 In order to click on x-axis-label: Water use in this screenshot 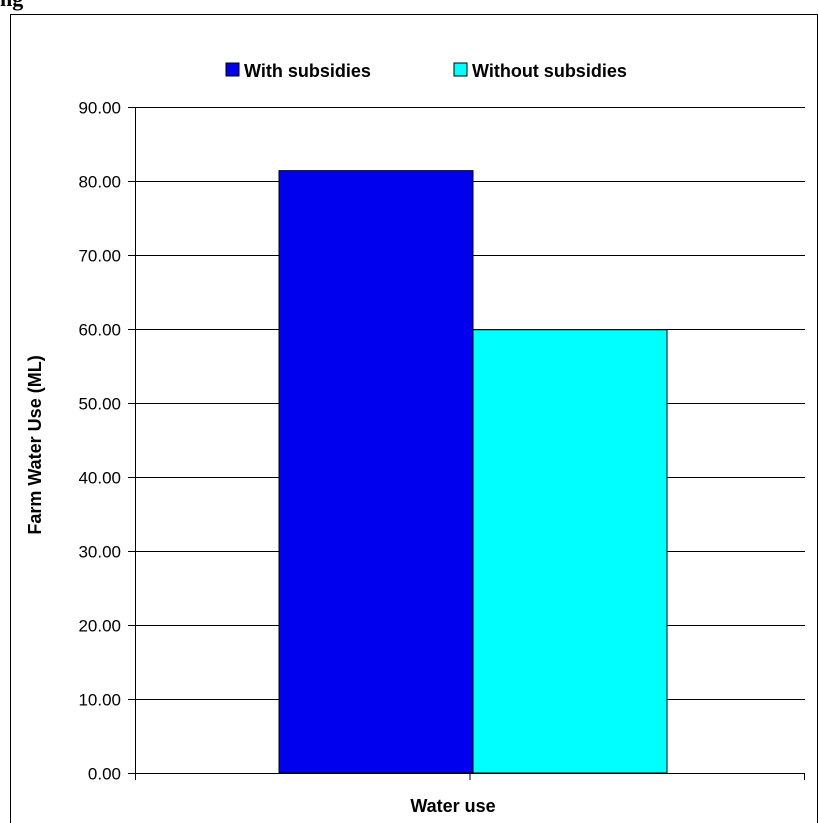, I will do `click(452, 806)`.